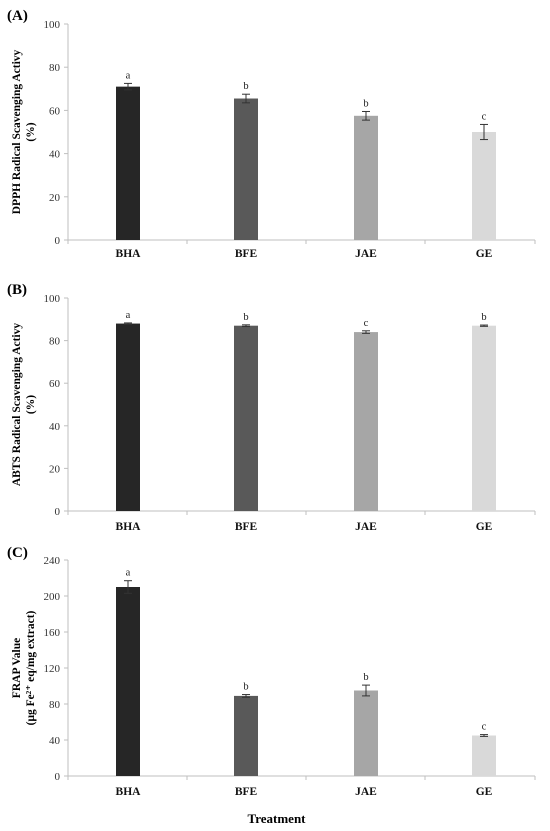 This screenshot has height=831, width=550. I want to click on y-axis-label-line: ABTS Radical Scavenging Activy, so click(17, 405).